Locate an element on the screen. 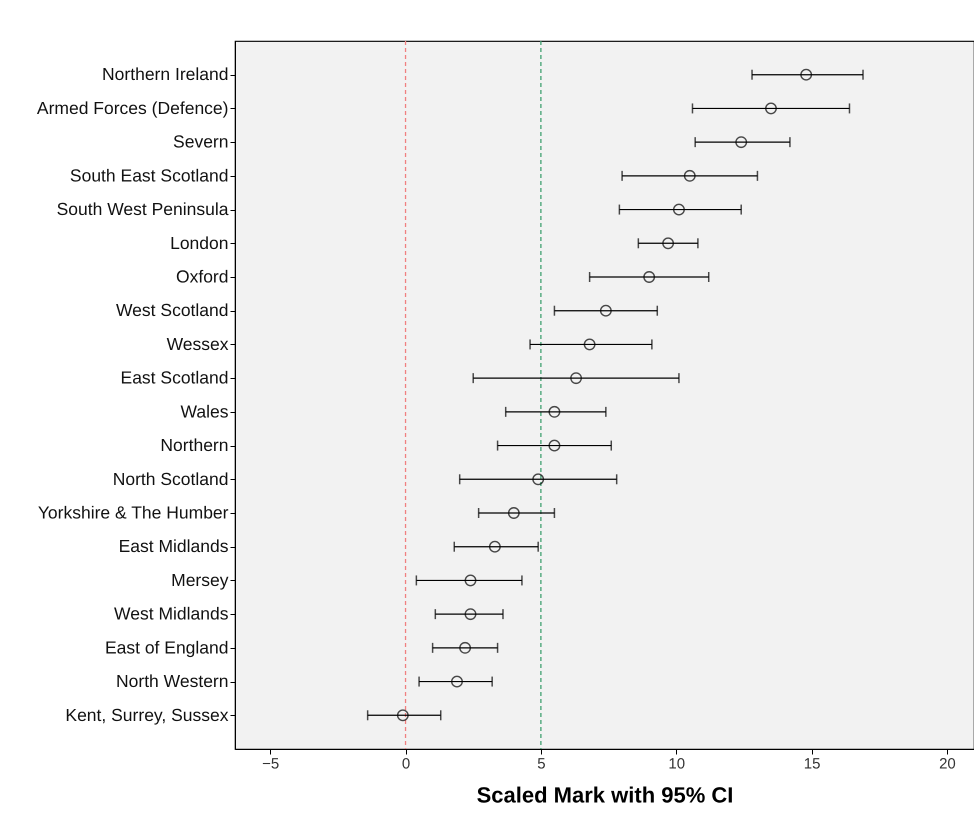 This screenshot has height=822, width=977. x-tick-label: 20 is located at coordinates (947, 764).